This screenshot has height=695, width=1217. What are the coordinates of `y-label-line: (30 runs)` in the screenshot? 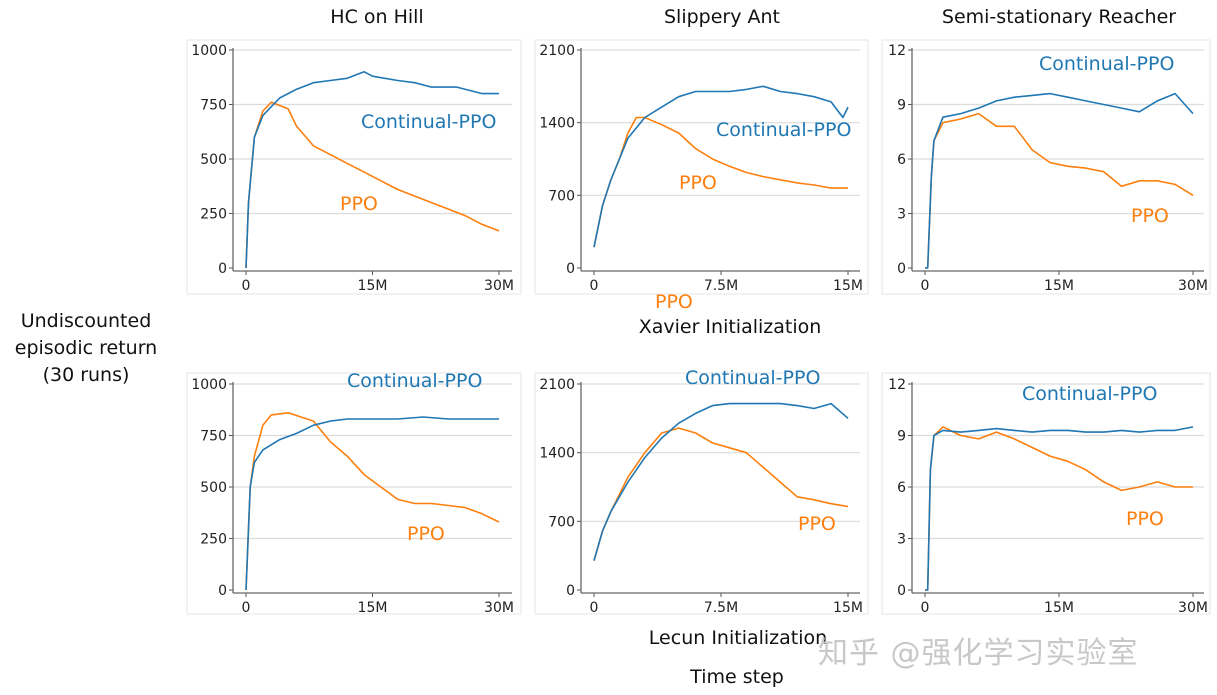 It's located at (86, 375).